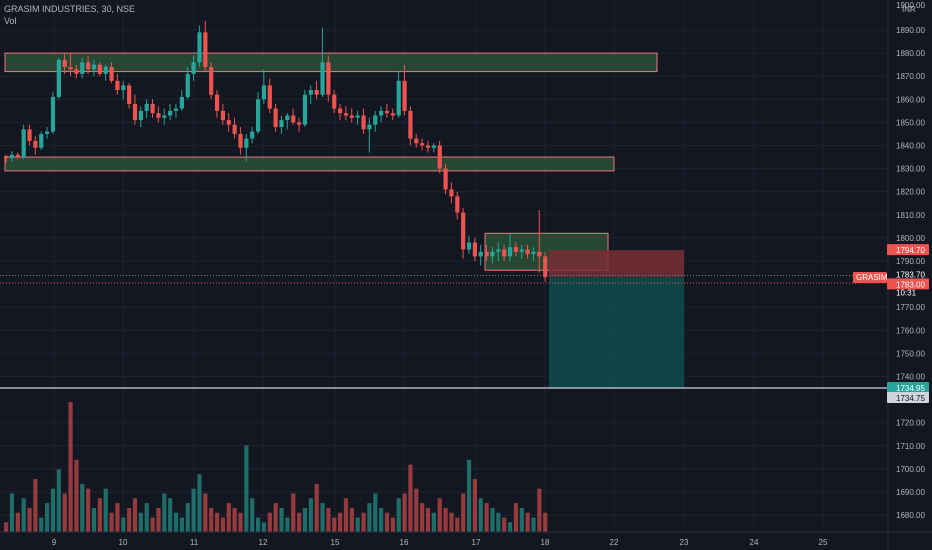 This screenshot has width=932, height=550. What do you see at coordinates (909, 9) in the screenshot?
I see `currency-label: INR` at bounding box center [909, 9].